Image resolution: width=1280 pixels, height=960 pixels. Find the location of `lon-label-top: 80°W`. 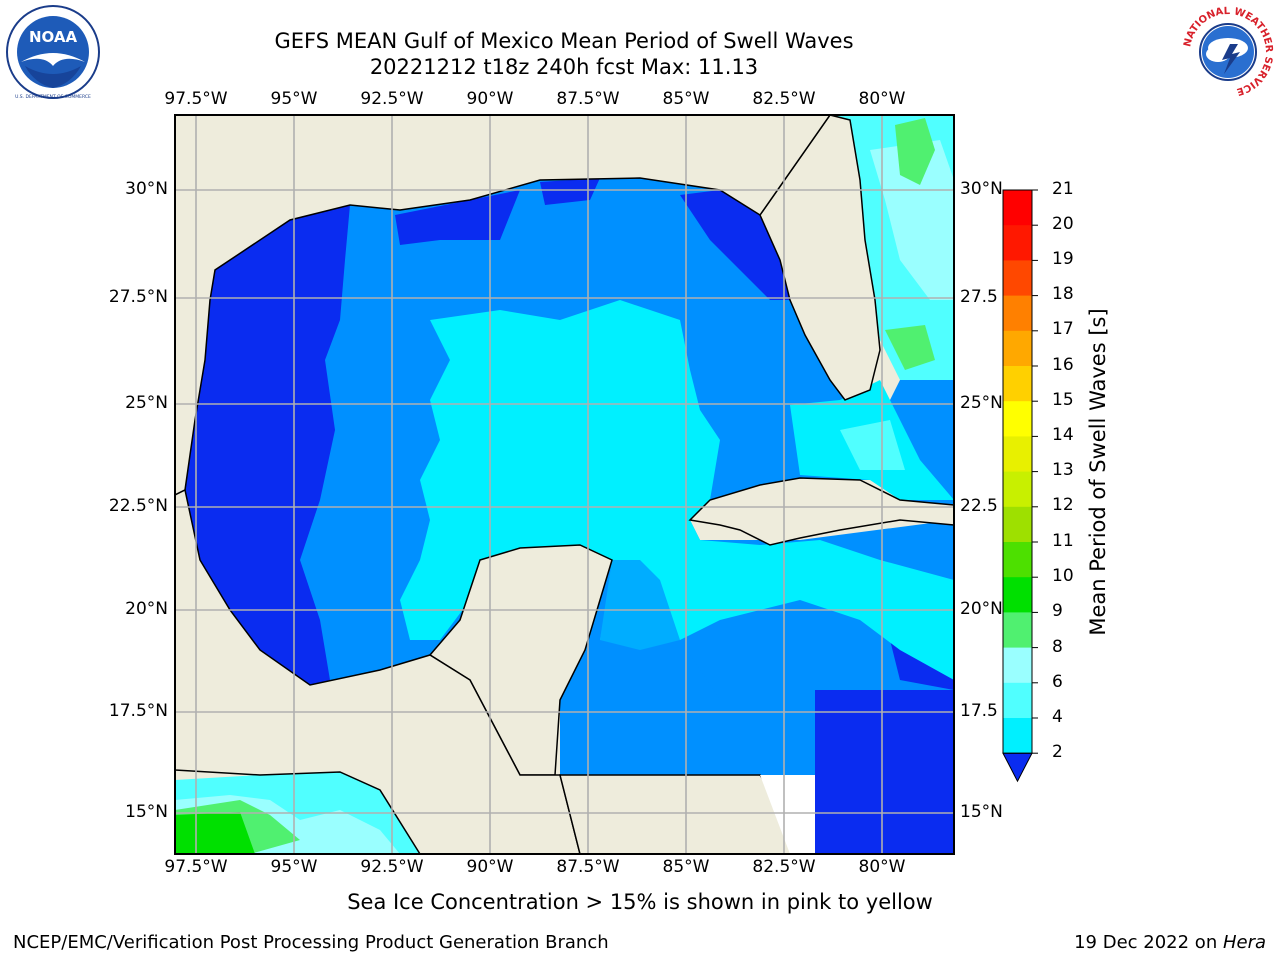

lon-label-top: 80°W is located at coordinates (882, 99).